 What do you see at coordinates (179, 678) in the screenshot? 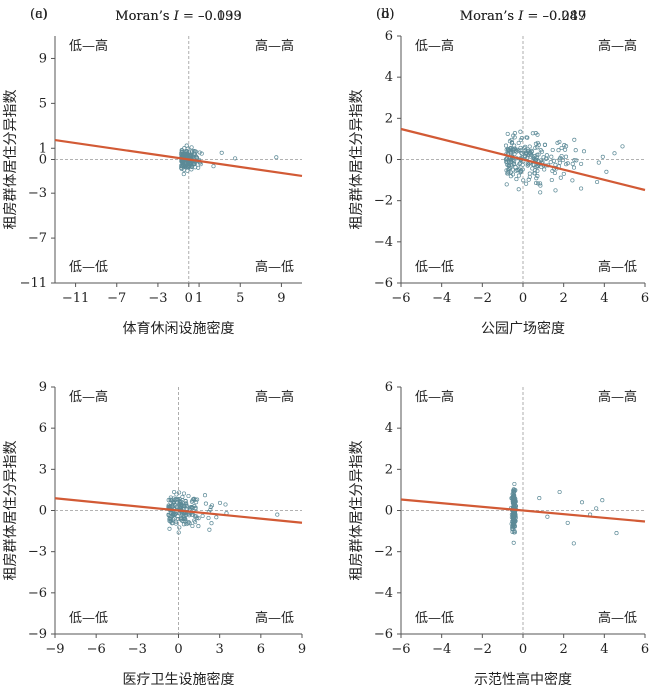
I see `x-axis-label: 医疗卫生设施密度` at bounding box center [179, 678].